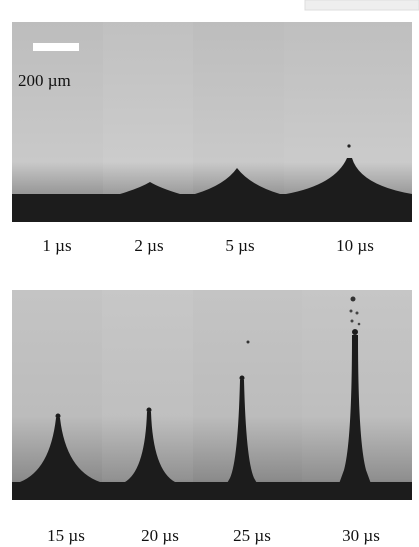 The width and height of the screenshot is (419, 547). Describe the element at coordinates (361, 5) in the screenshot. I see `corner-tab` at that location.